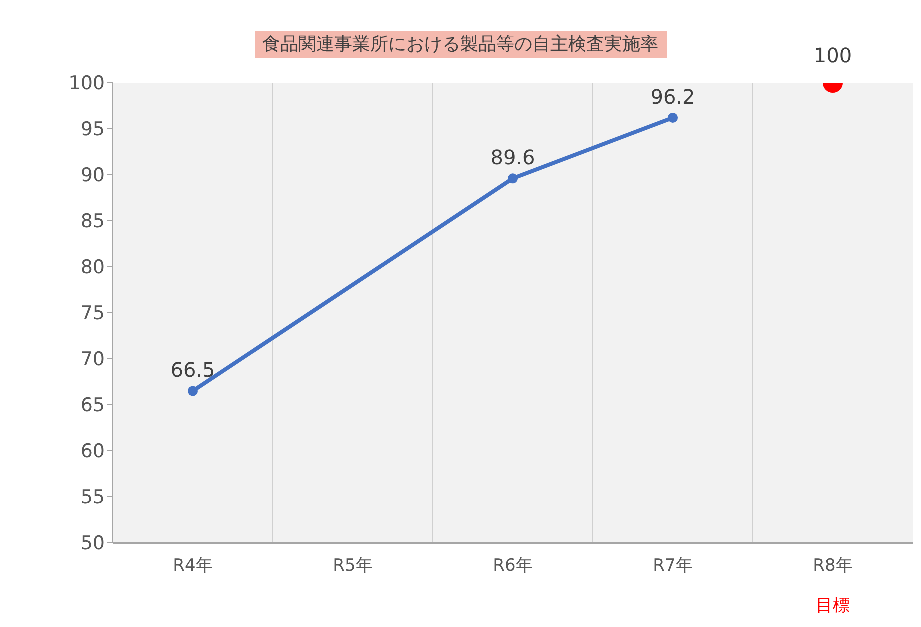 Image resolution: width=921 pixels, height=627 pixels. Describe the element at coordinates (92, 129) in the screenshot. I see `y-tick-label: 95` at that location.